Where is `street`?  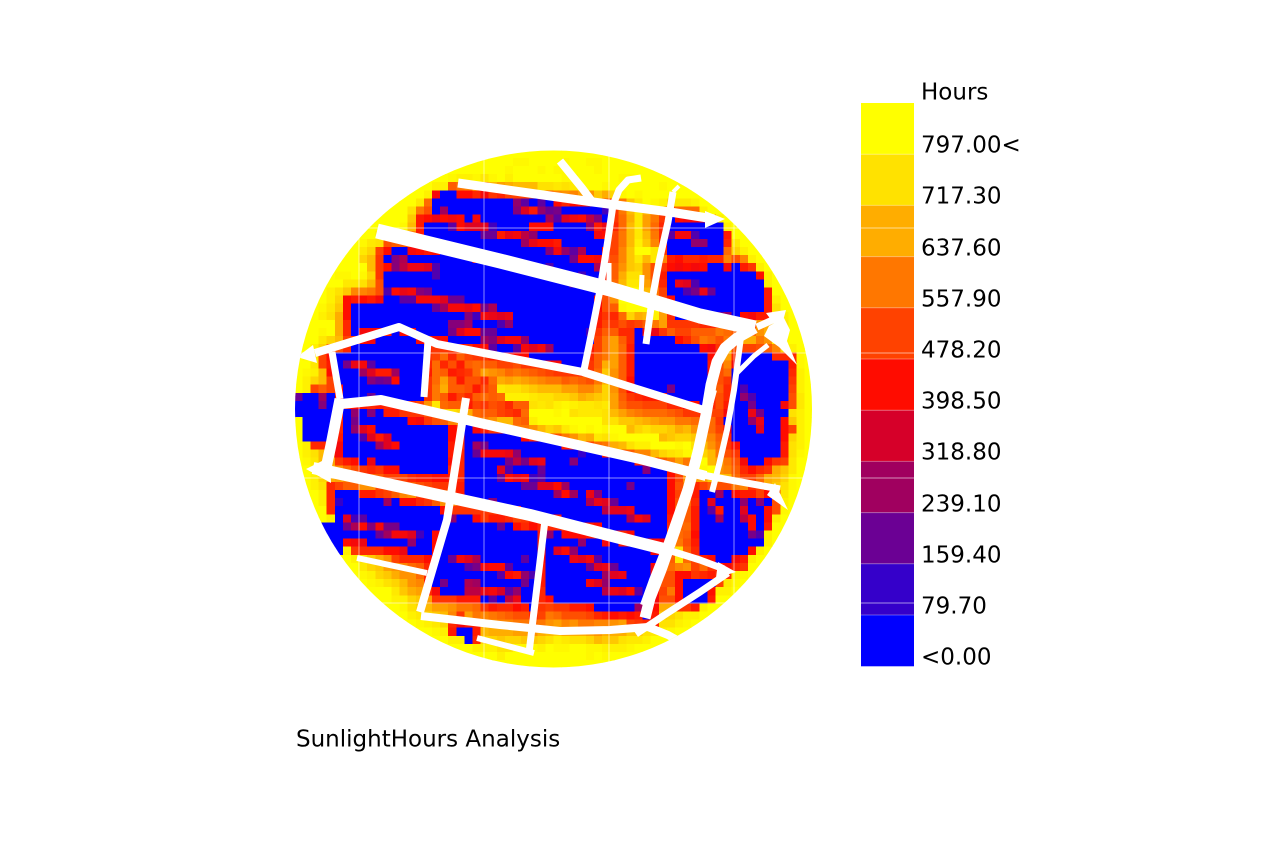 street is located at coordinates (611, 272).